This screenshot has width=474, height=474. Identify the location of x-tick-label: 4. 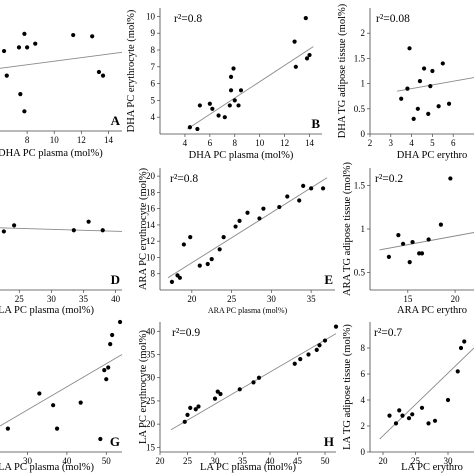
(411, 143).